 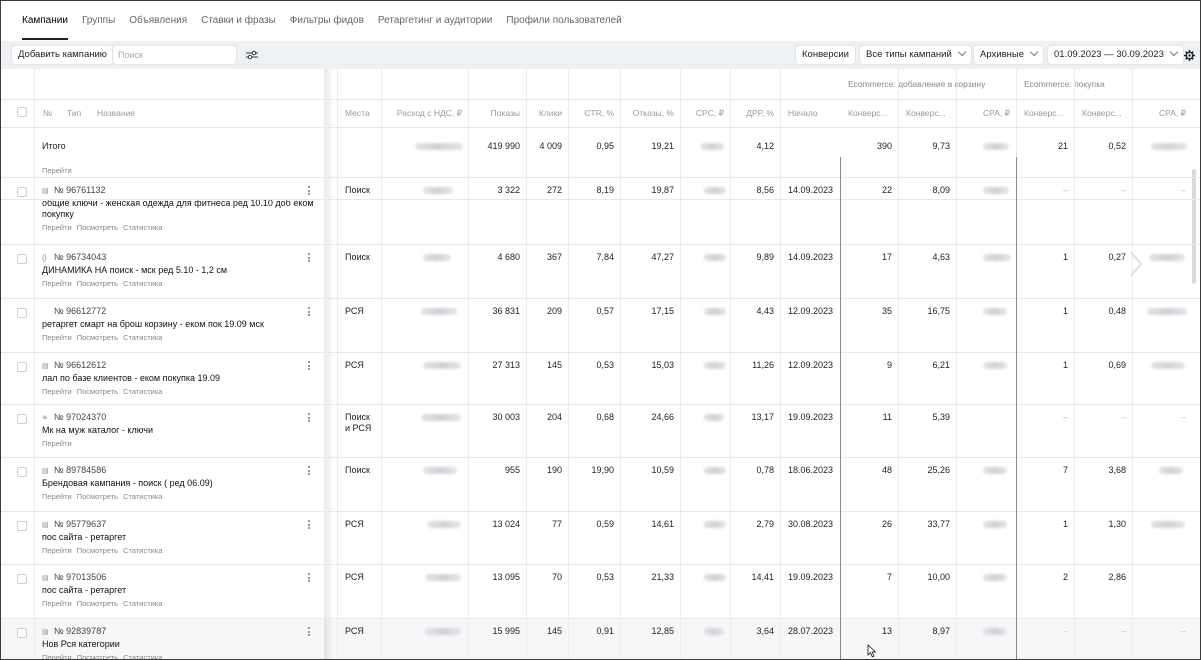 I want to click on column-header-name: Название, so click(x=116, y=113).